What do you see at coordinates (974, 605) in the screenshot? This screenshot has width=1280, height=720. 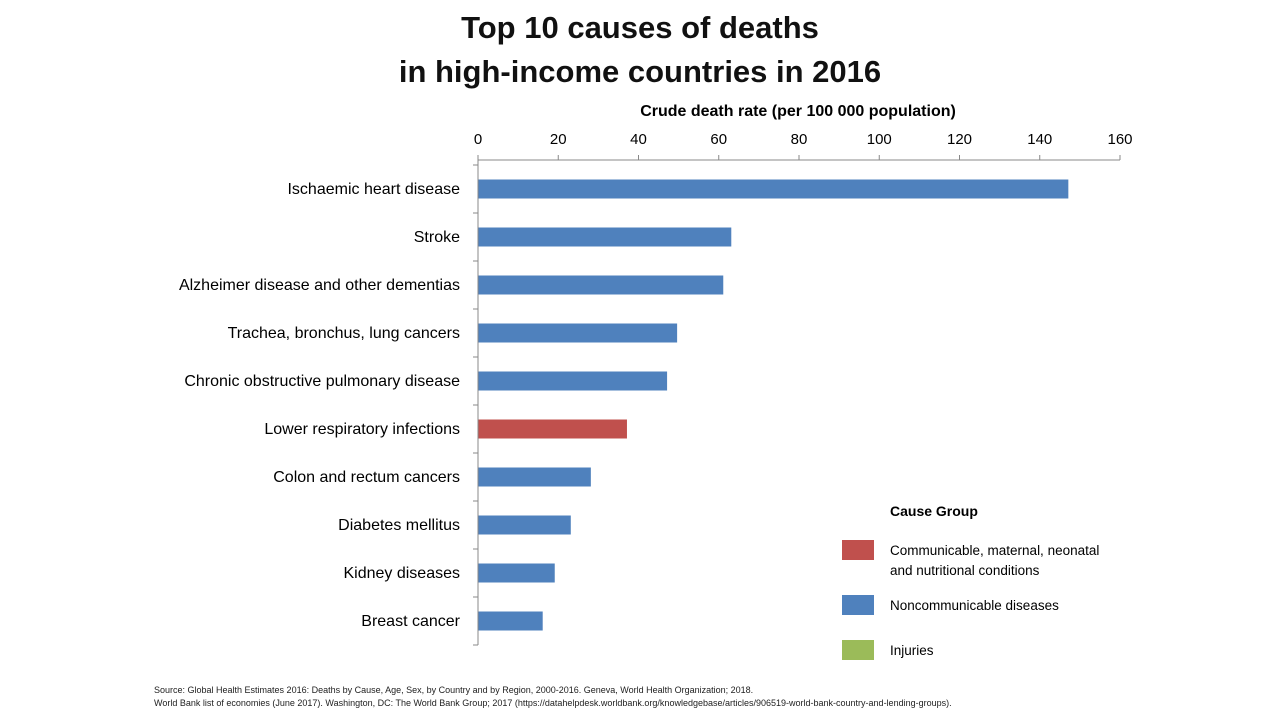 I see `legend-label: Noncommunicable diseases` at bounding box center [974, 605].